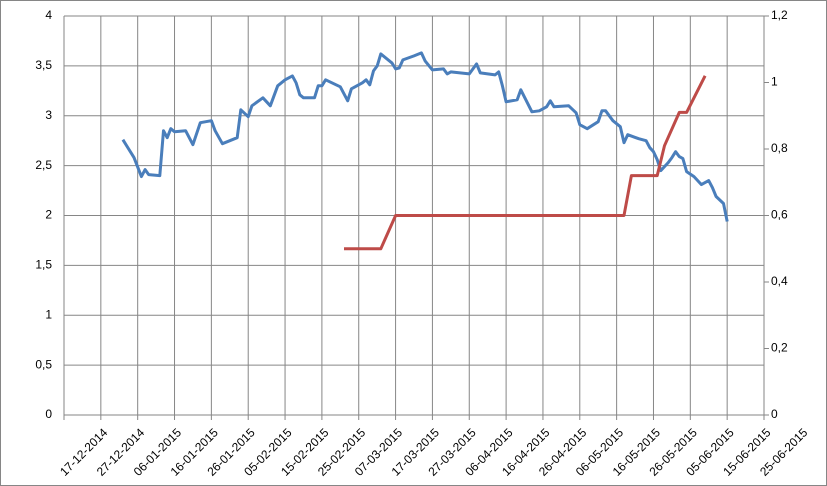 This screenshot has height=486, width=827. Describe the element at coordinates (43, 265) in the screenshot. I see `y-tick-label: 1,5` at that location.